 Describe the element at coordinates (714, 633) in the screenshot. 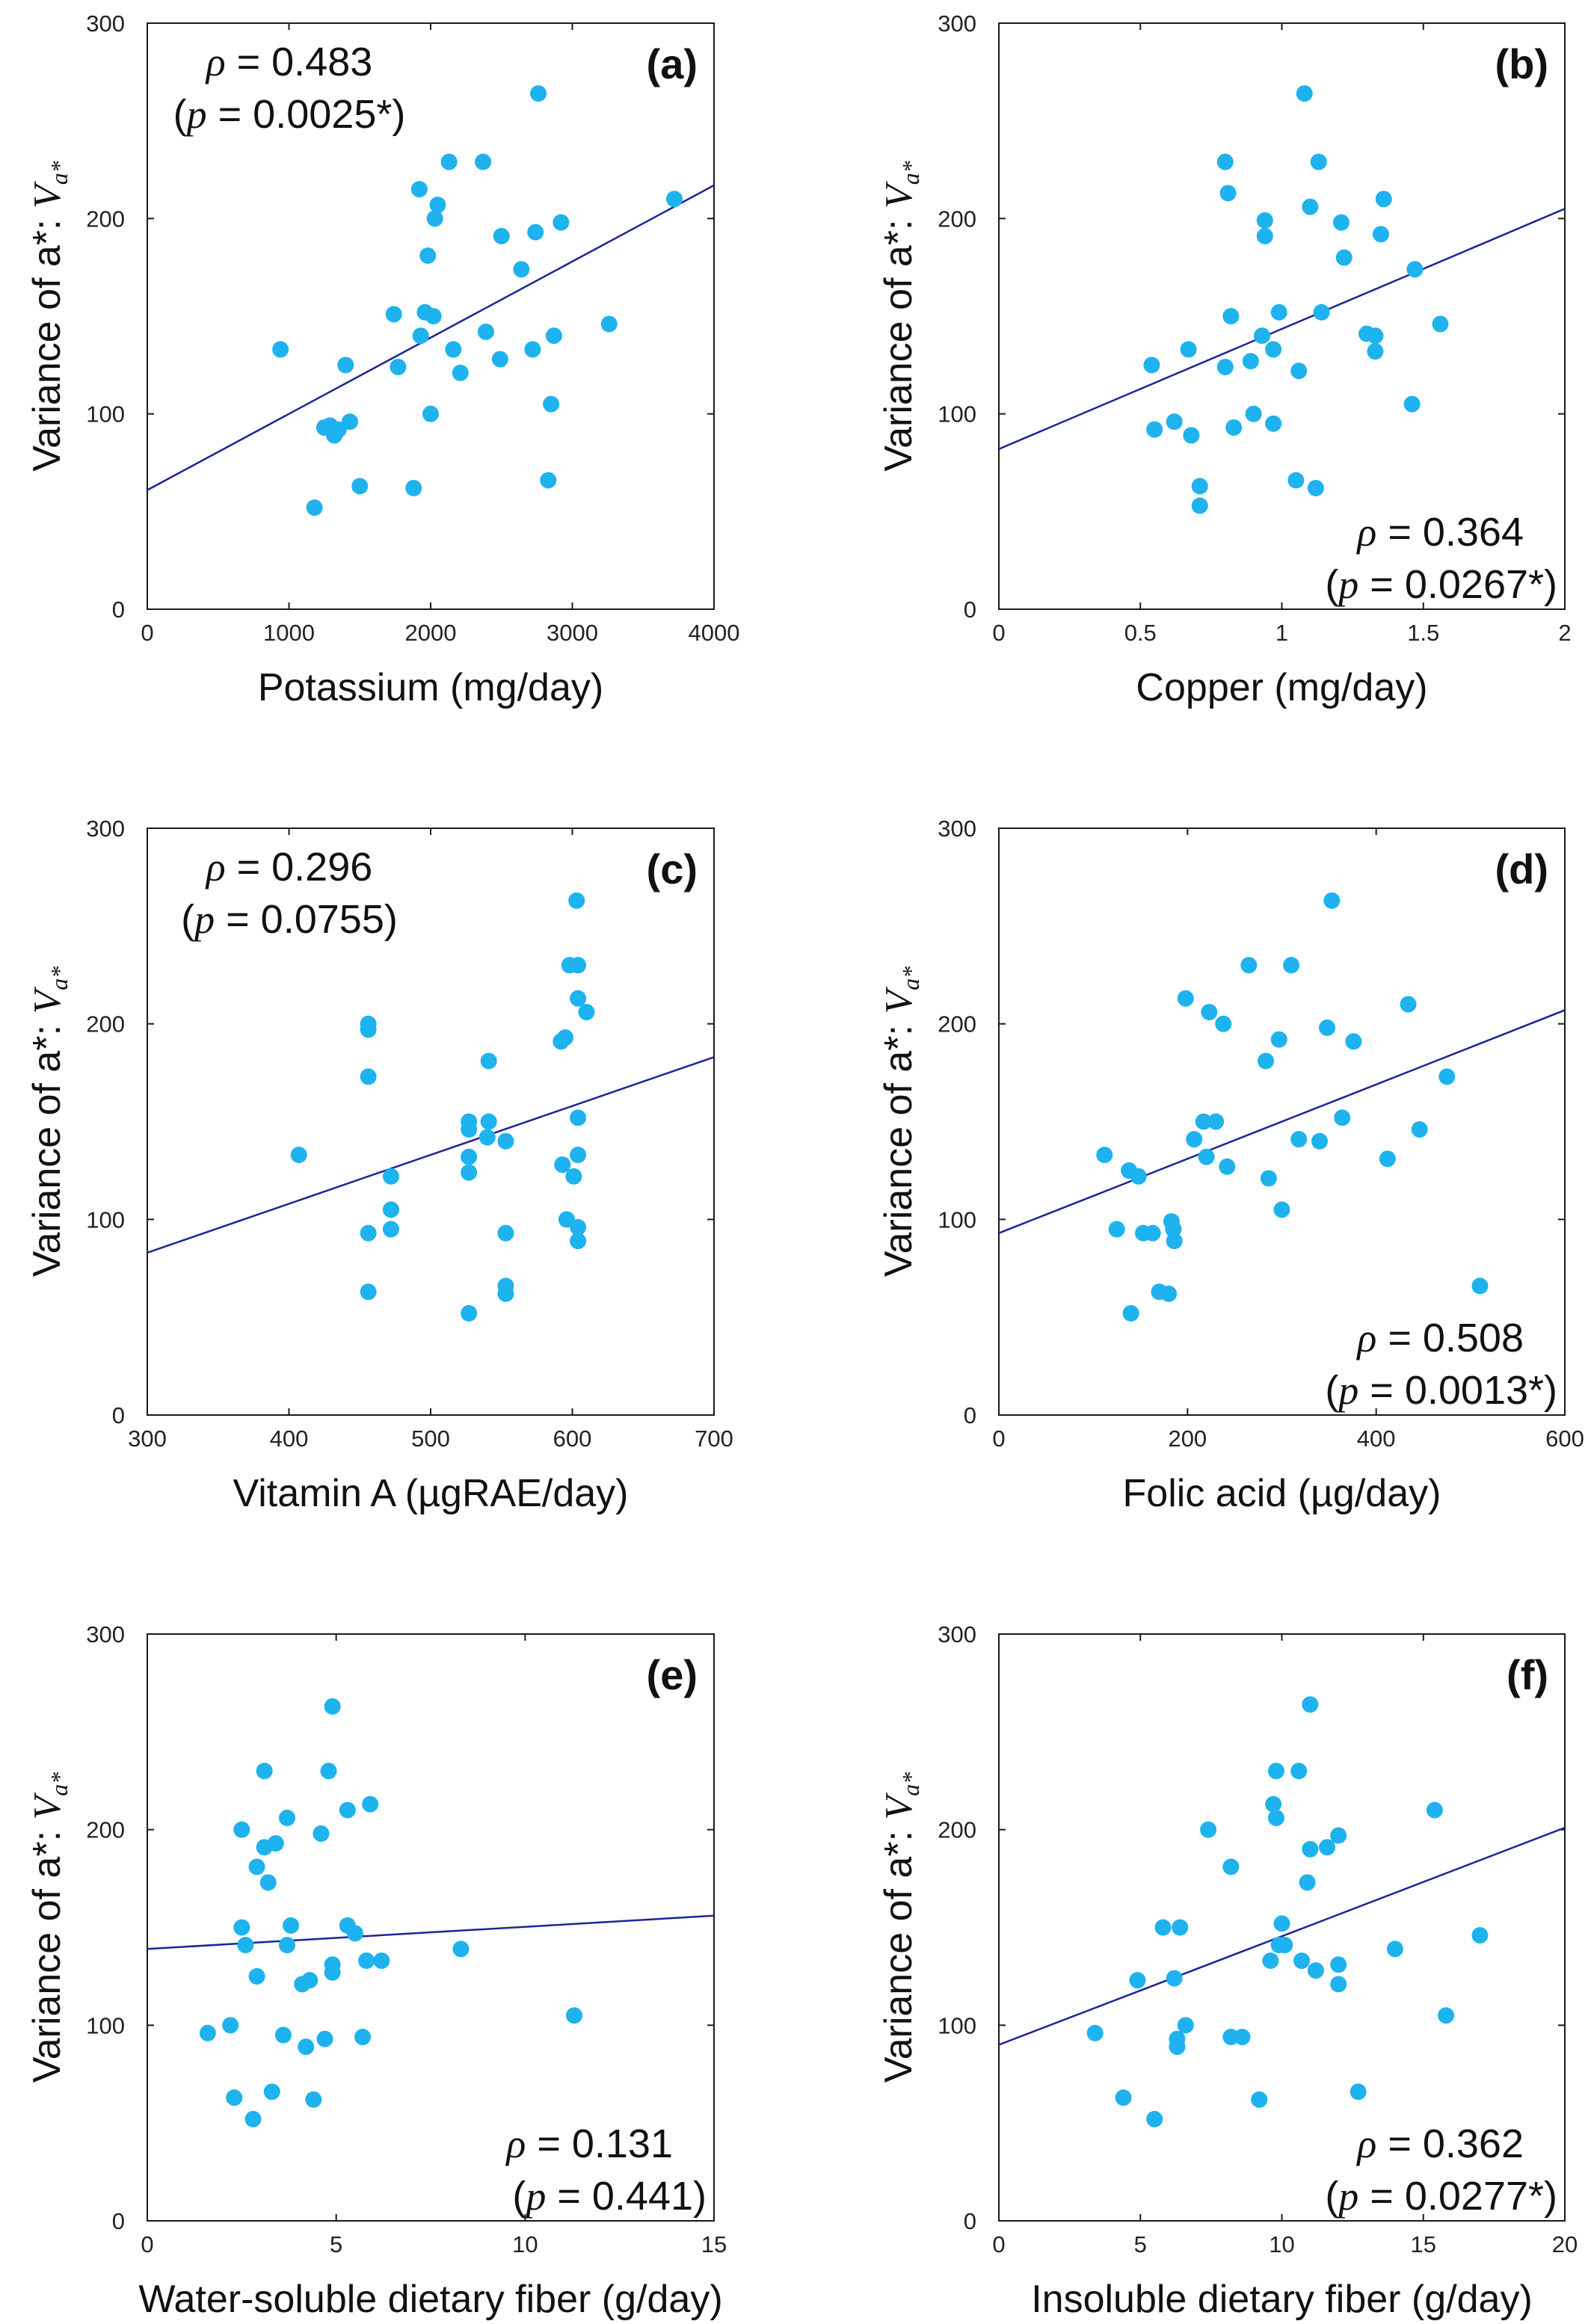

I see `x-tick-label: 4000` at that location.